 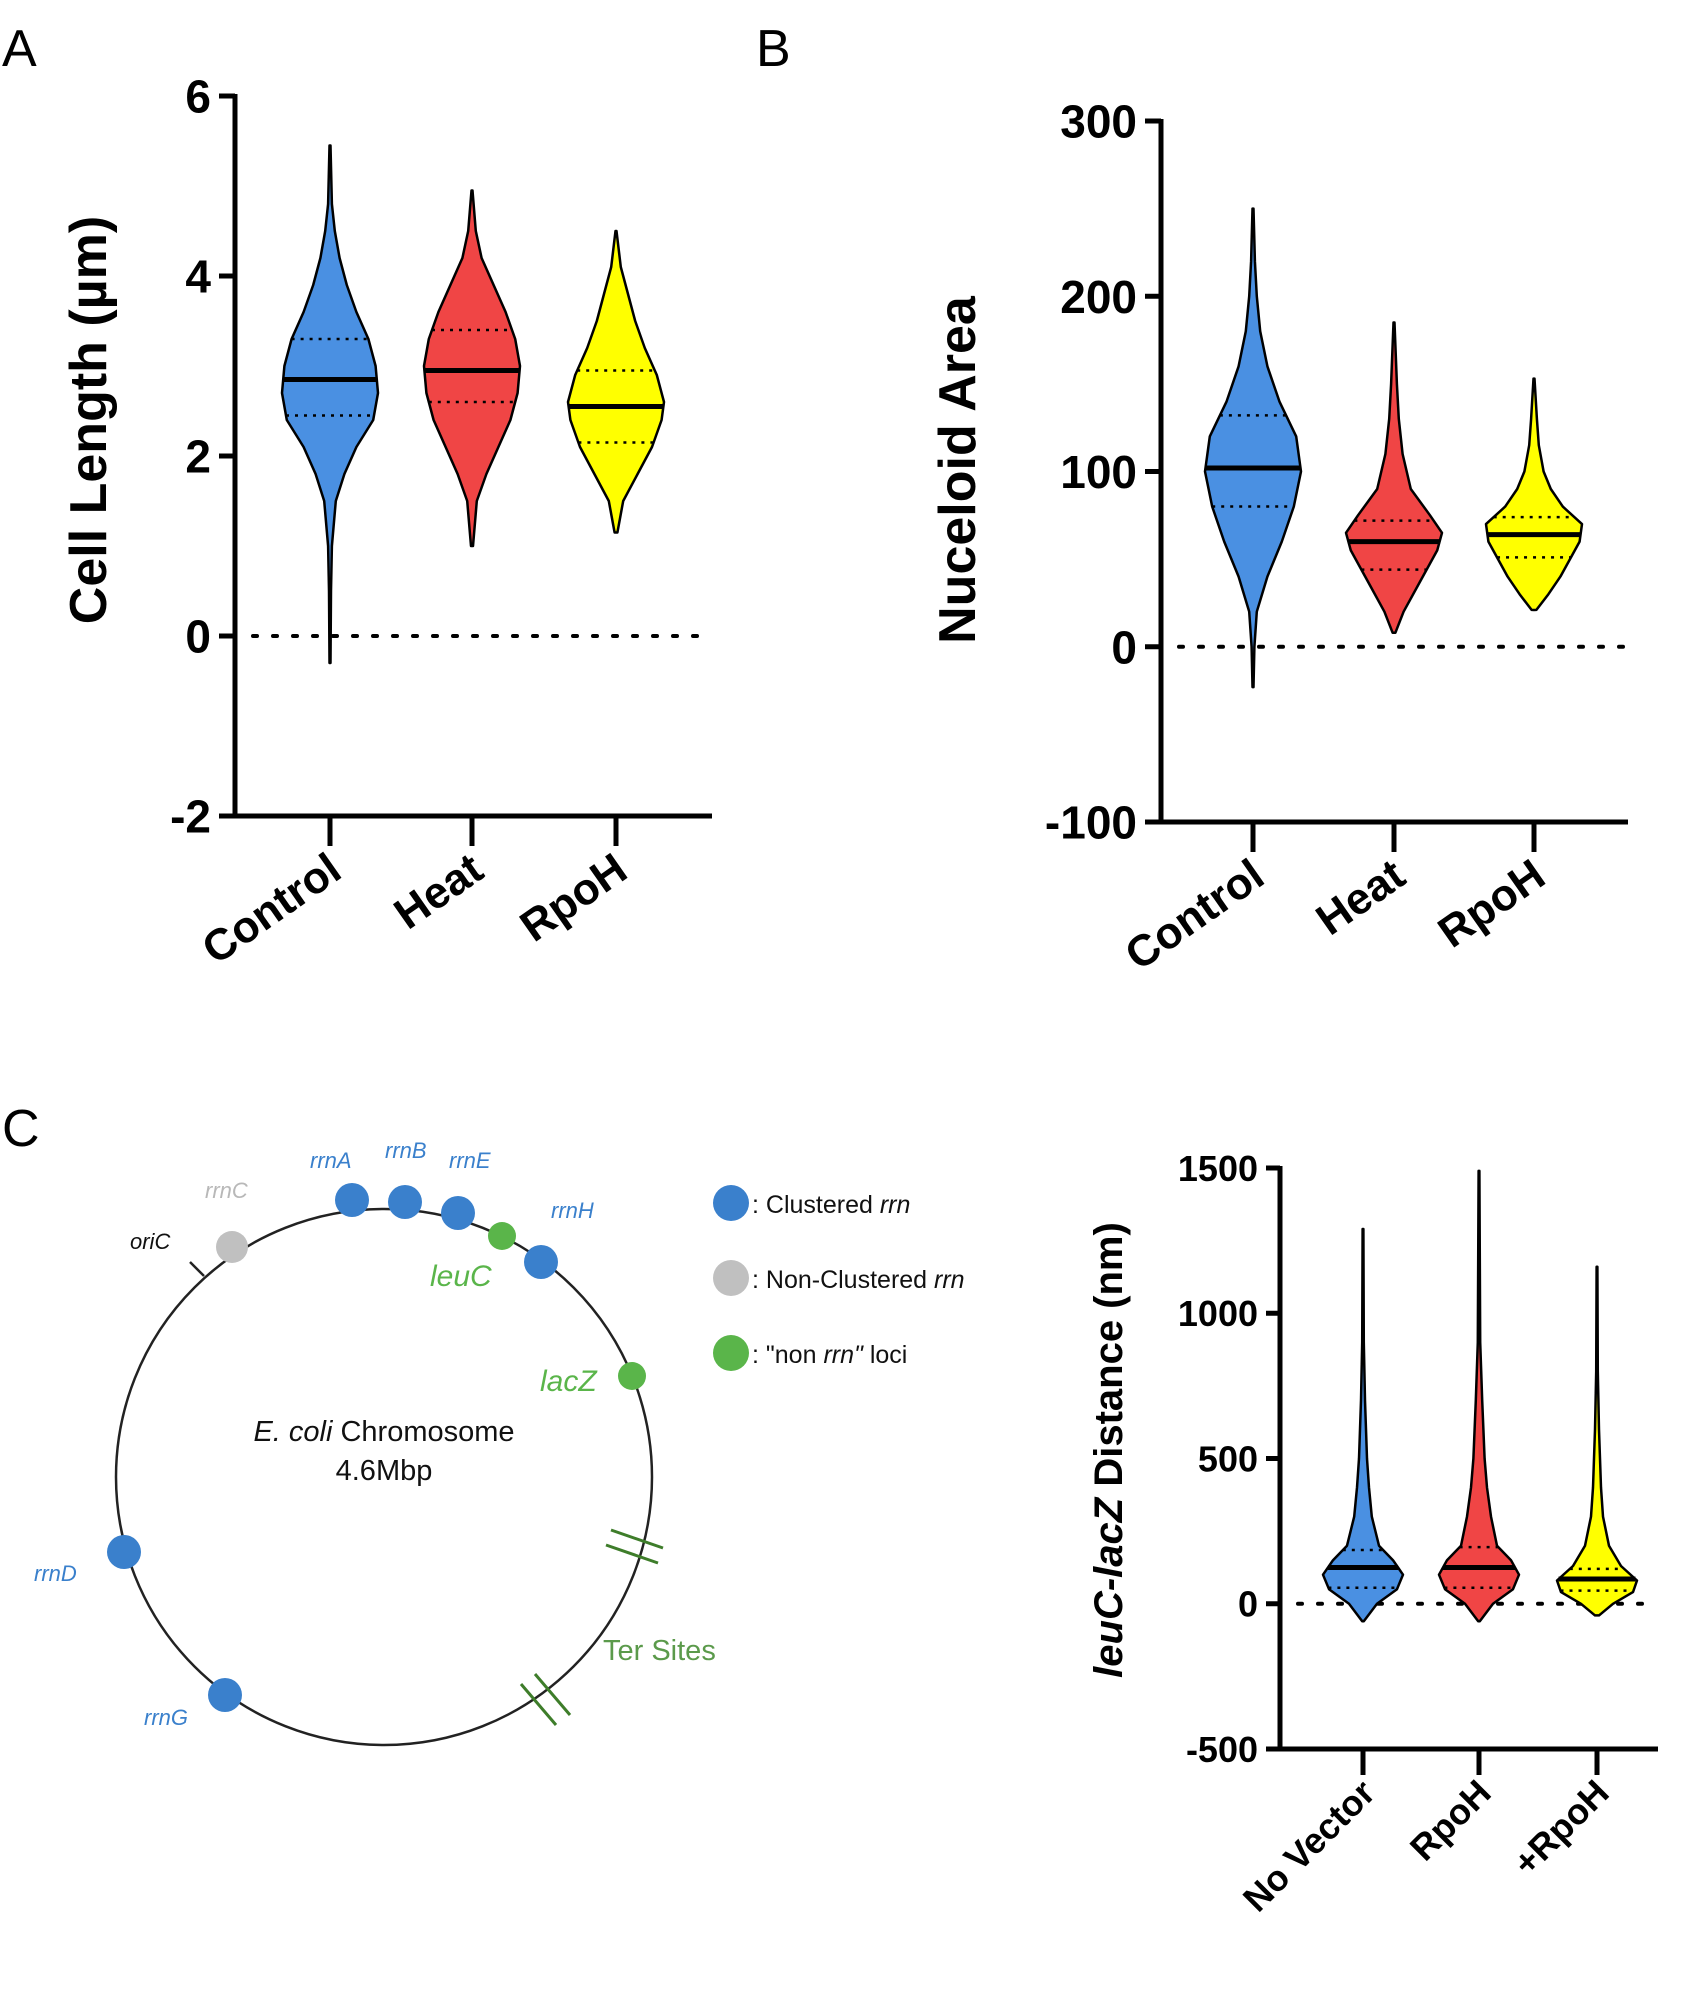 What do you see at coordinates (634, 1546) in the screenshot?
I see `ter-site-marks-upper` at bounding box center [634, 1546].